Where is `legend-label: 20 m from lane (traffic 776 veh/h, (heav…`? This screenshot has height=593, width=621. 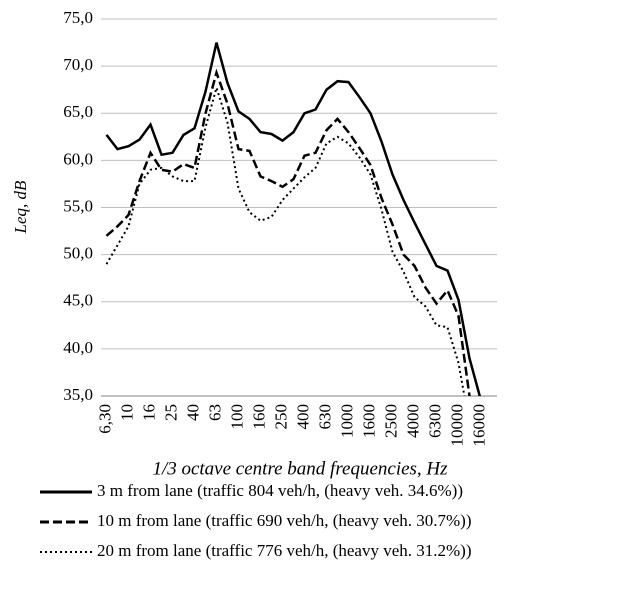 legend-label: 20 m from lane (traffic 776 veh/h, (heav… is located at coordinates (284, 550).